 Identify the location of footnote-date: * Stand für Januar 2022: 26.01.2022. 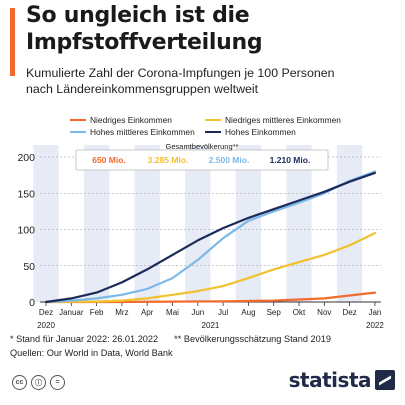
(84, 339).